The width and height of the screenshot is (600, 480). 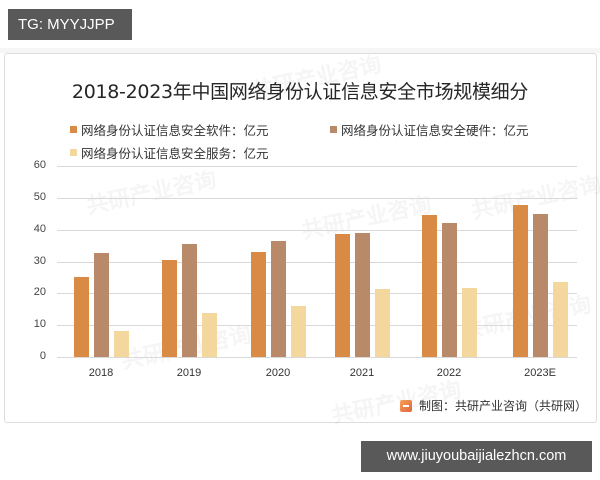 I want to click on y-tick-label: 60, so click(x=39, y=165).